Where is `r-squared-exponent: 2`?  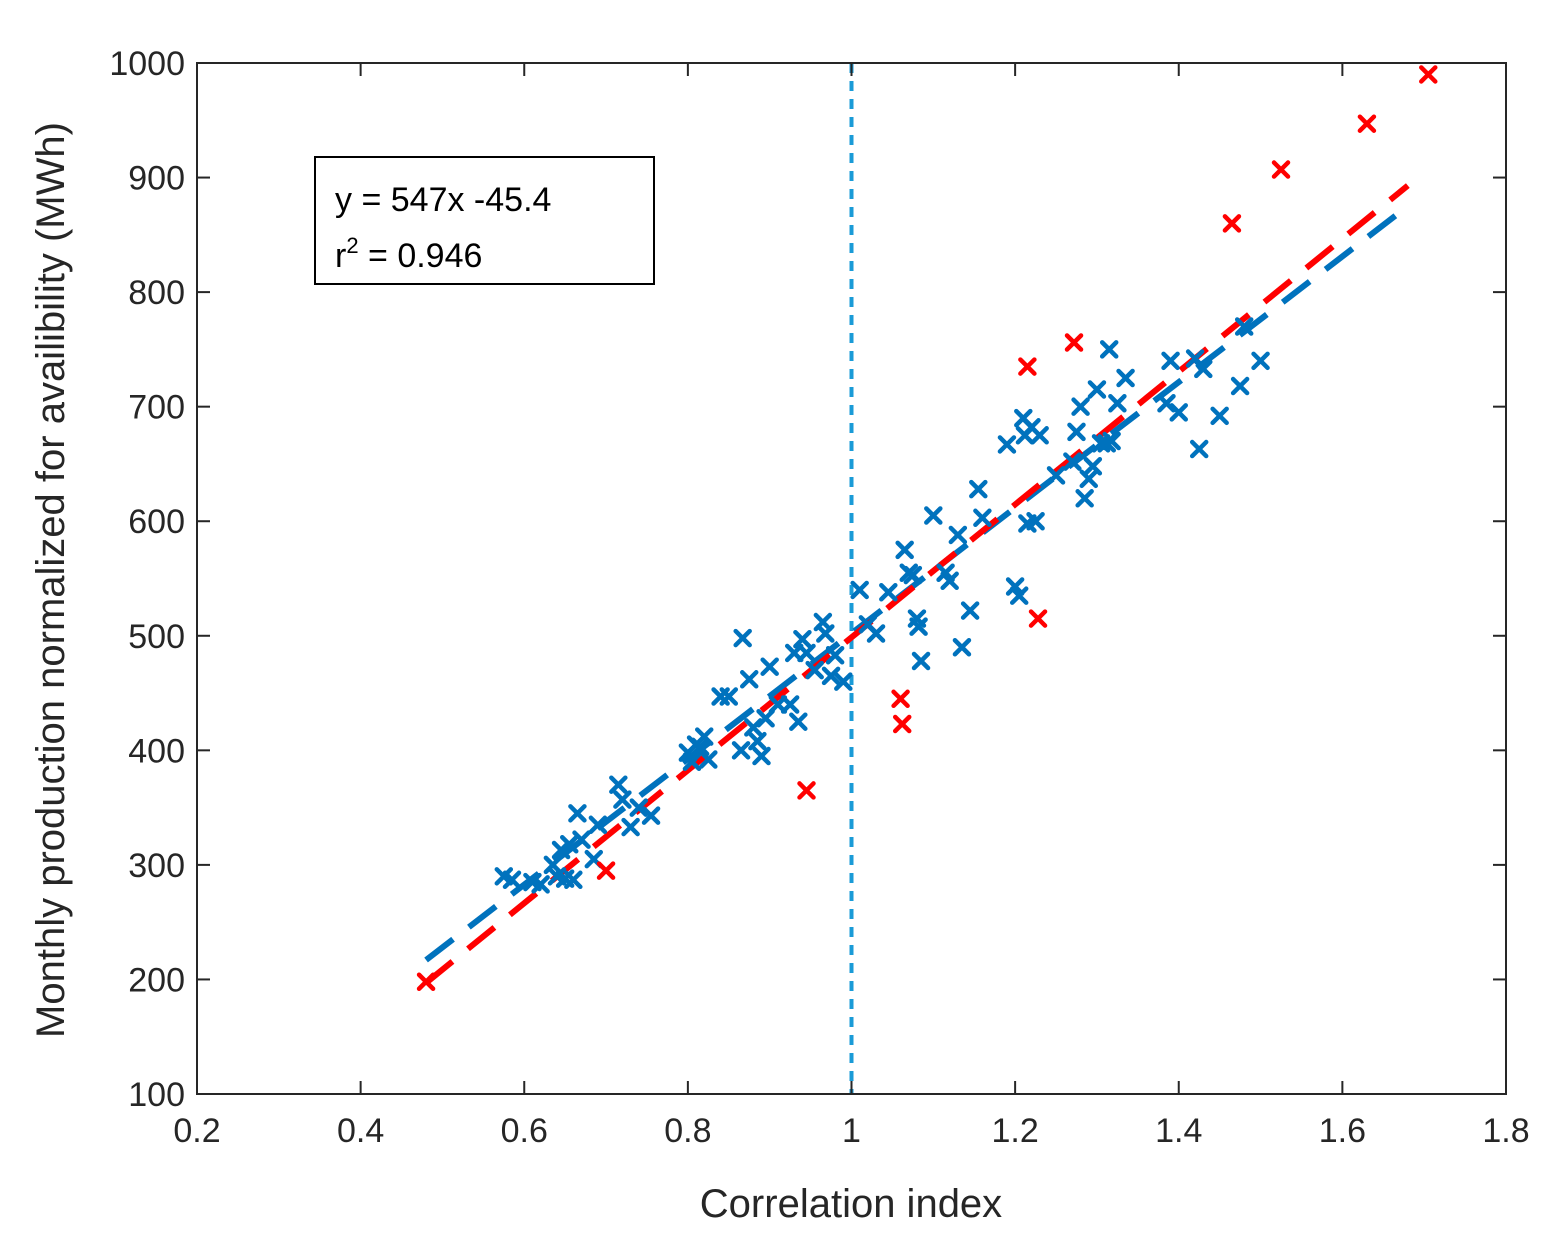
r-squared-exponent: 2 is located at coordinates (352, 245).